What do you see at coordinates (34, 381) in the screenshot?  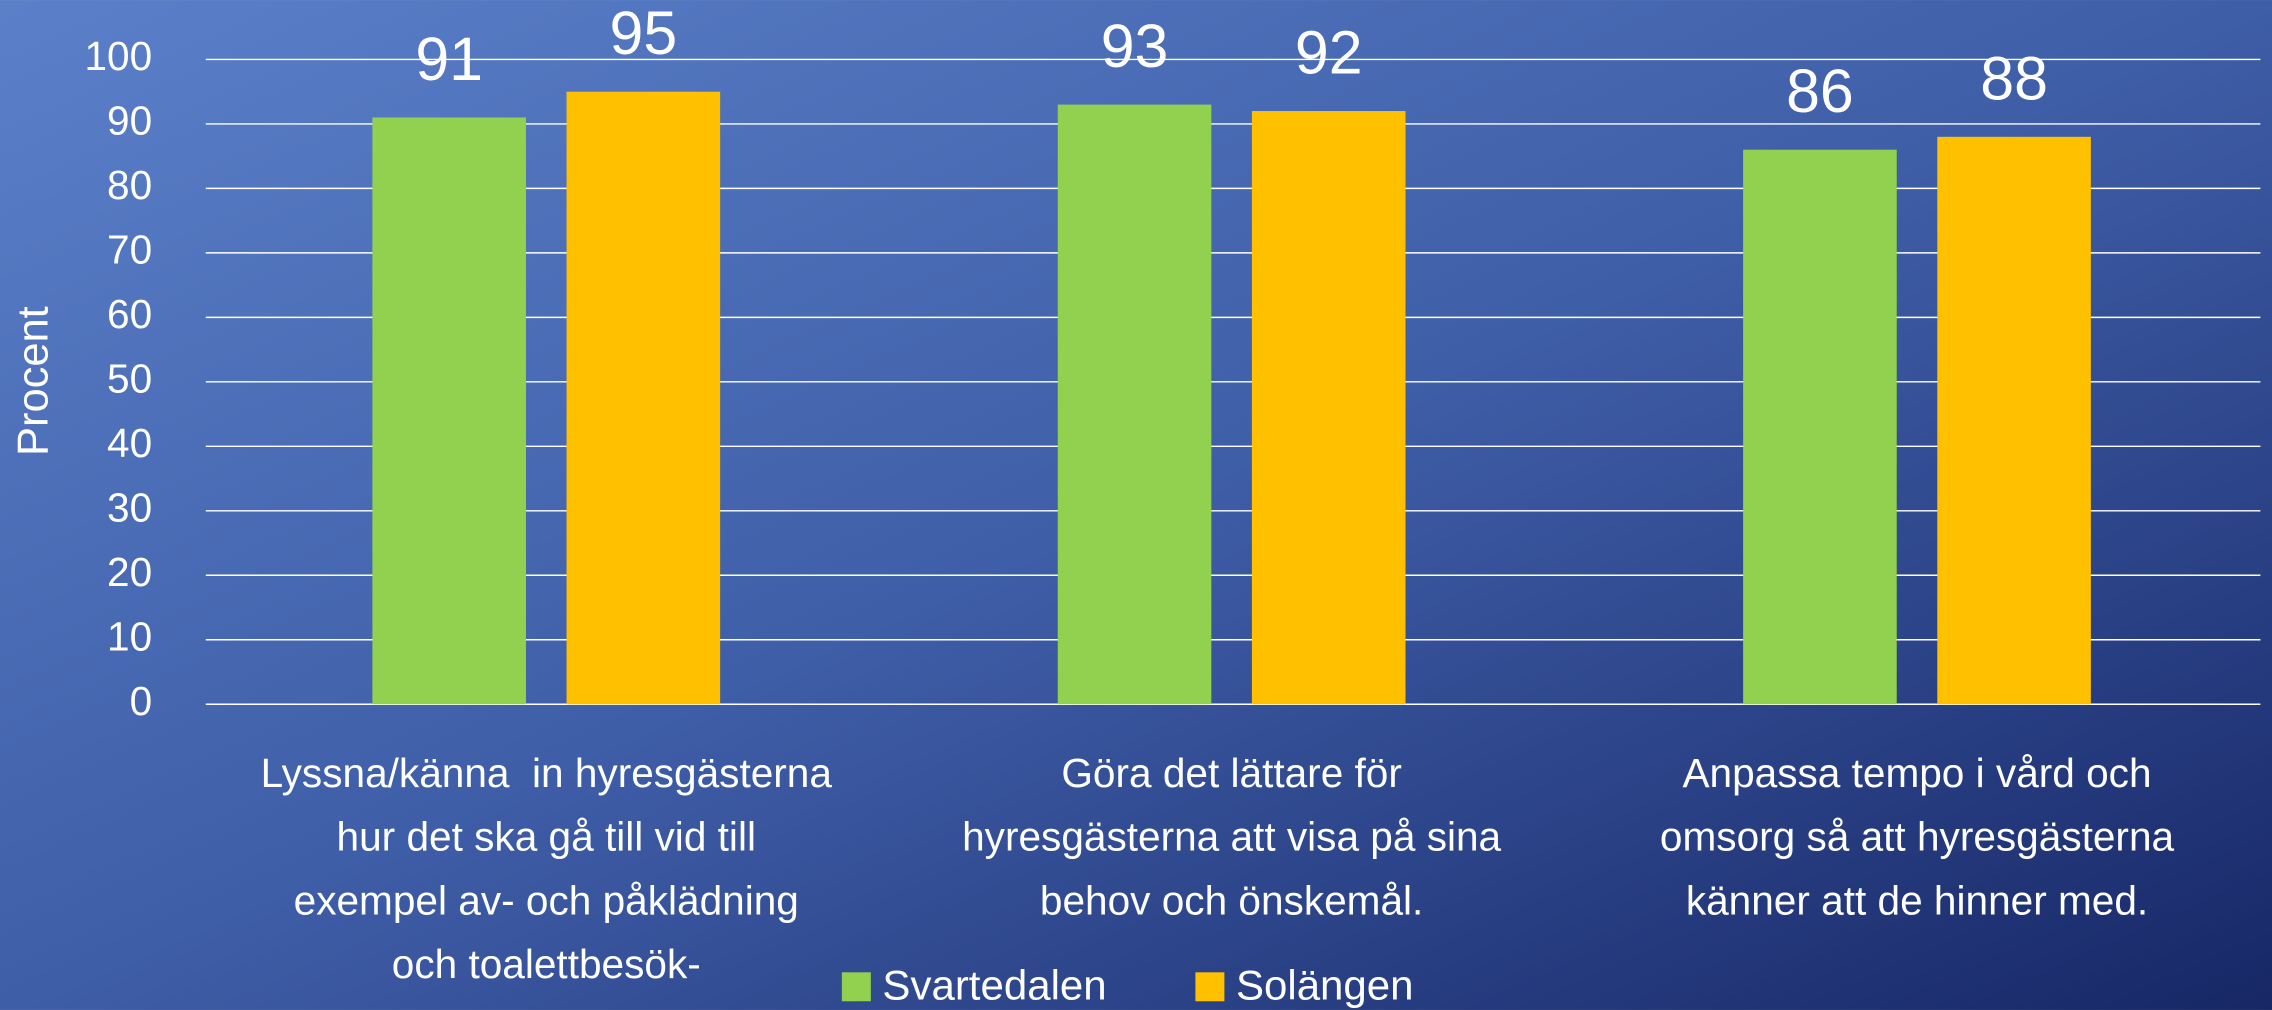 I see `y-axis-label: Procent` at bounding box center [34, 381].